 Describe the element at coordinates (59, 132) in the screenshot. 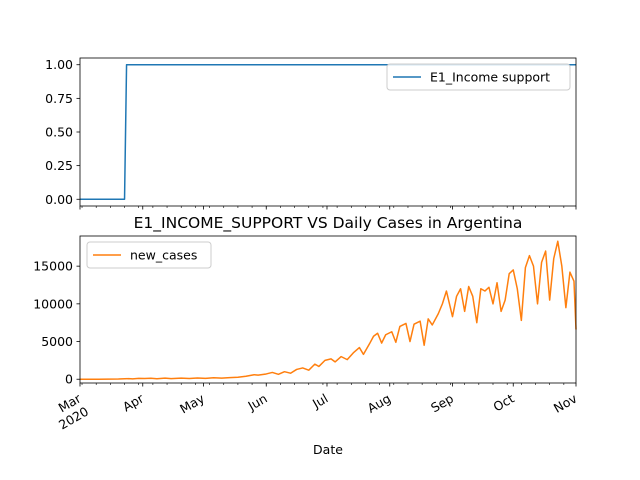

I see `y-tick-label-2: 0.50` at that location.